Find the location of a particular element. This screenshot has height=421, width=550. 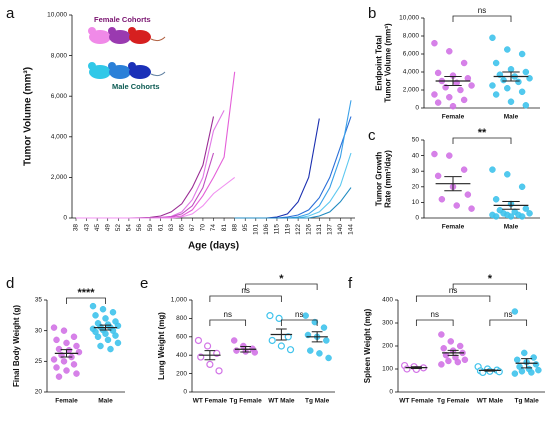

significance-label: * is located at coordinates (281, 279).